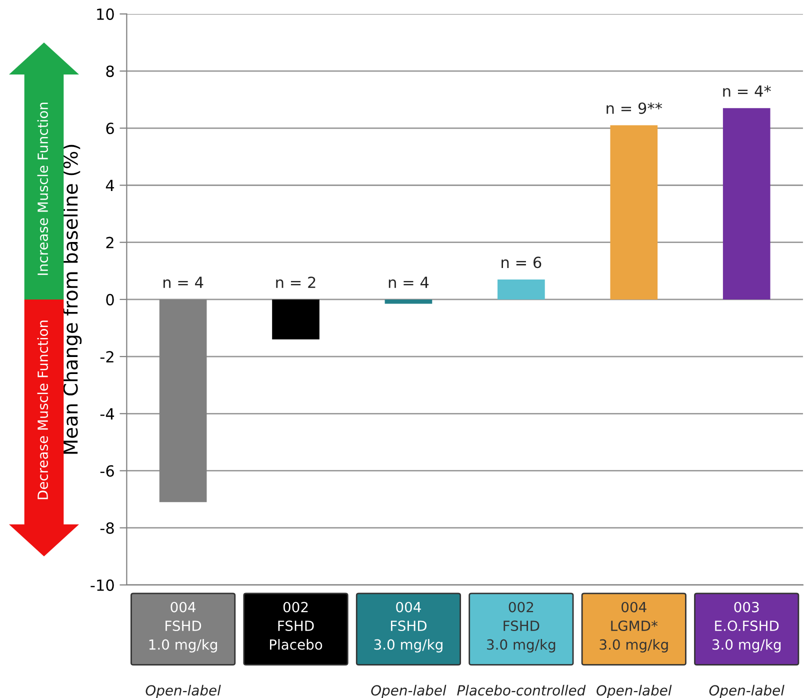 Image resolution: width=807 pixels, height=698 pixels. Describe the element at coordinates (746, 627) in the screenshot. I see `x-tick-label: 003 E.O.FSHD 3.0 mg/kg` at that location.